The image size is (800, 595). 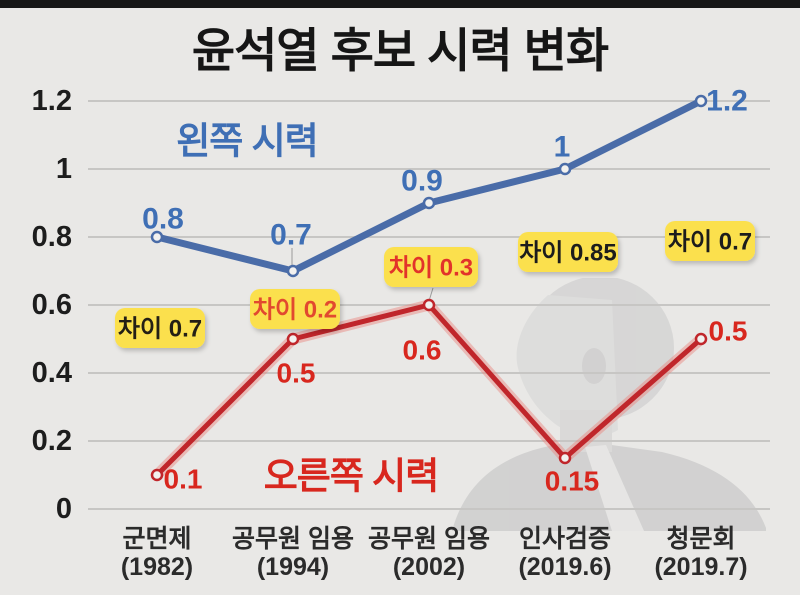 What do you see at coordinates (52, 237) in the screenshot?
I see `y-tick-label: 0.8` at bounding box center [52, 237].